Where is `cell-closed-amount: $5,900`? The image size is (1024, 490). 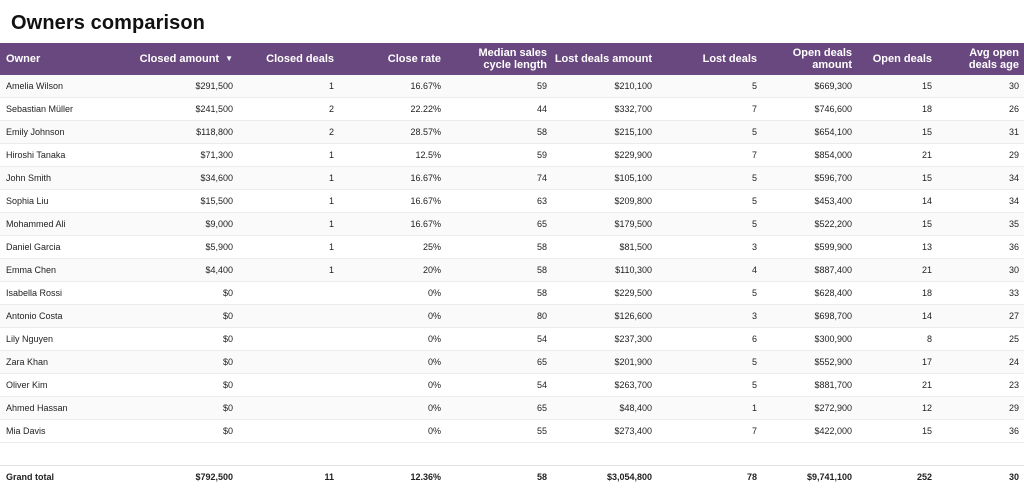 cell-closed-amount: $5,900 is located at coordinates (219, 247).